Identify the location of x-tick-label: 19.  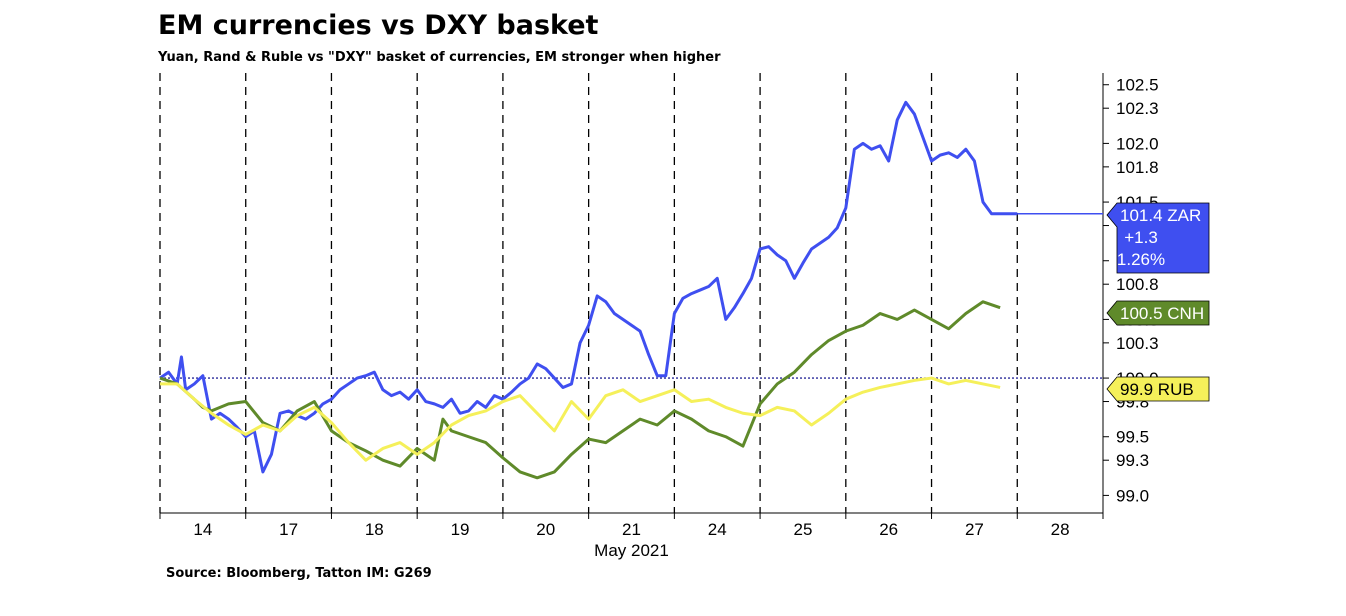
(460, 529).